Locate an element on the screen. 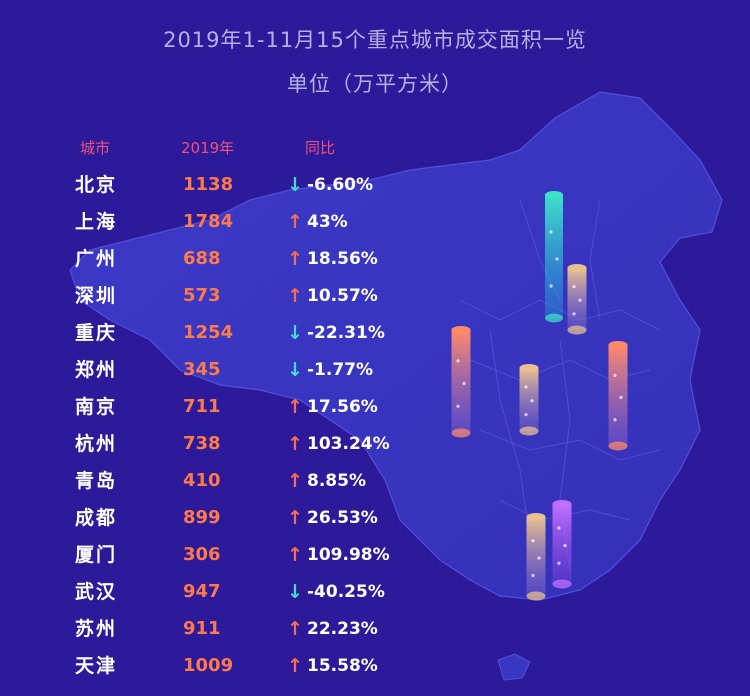  table-row: 武汉 947 ↓ -40.25% is located at coordinates (210, 592).